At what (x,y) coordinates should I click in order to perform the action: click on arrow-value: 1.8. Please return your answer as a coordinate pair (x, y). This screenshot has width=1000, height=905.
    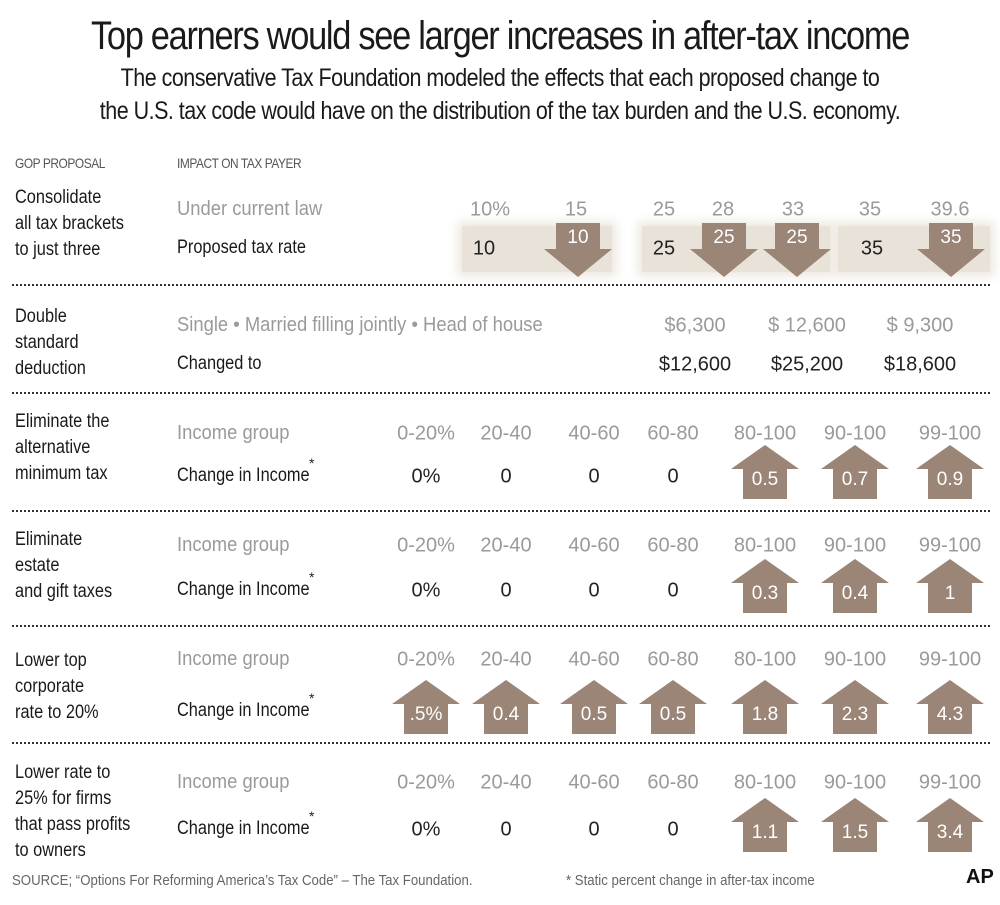
    Looking at the image, I should click on (765, 714).